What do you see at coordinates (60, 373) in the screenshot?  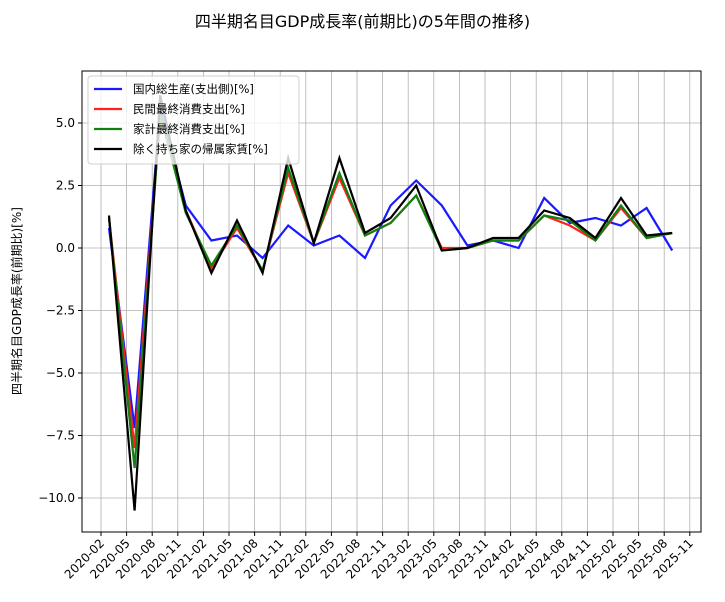 I see `y-tick-label: −5.0` at bounding box center [60, 373].